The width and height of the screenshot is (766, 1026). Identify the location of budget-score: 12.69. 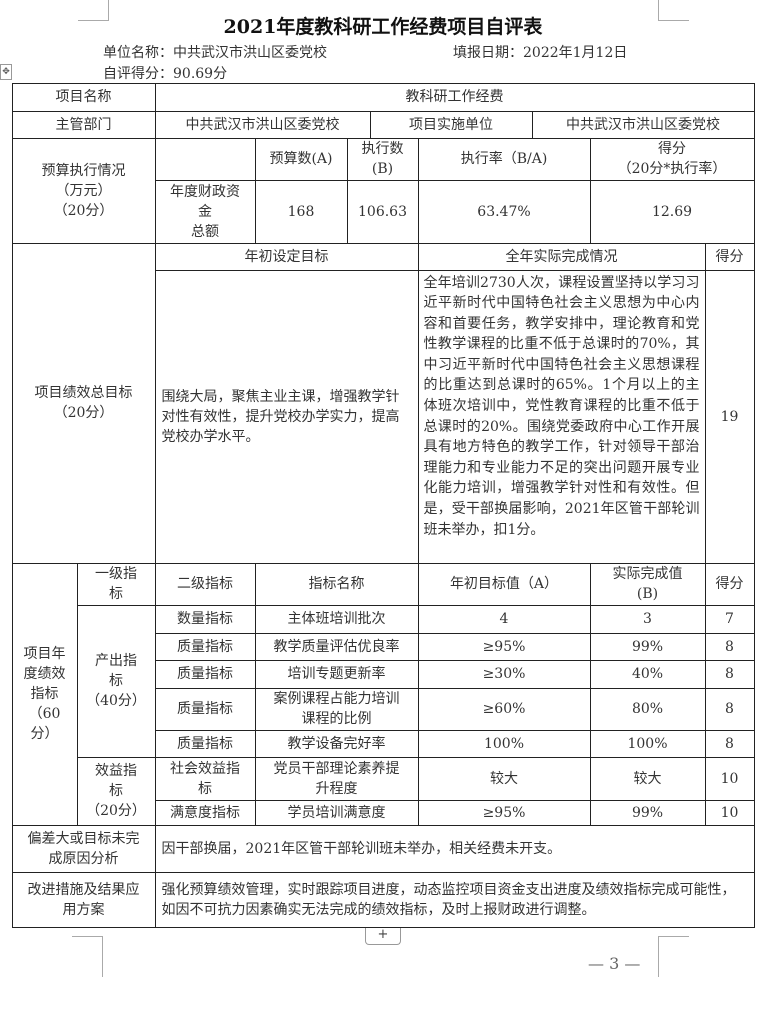
(672, 211).